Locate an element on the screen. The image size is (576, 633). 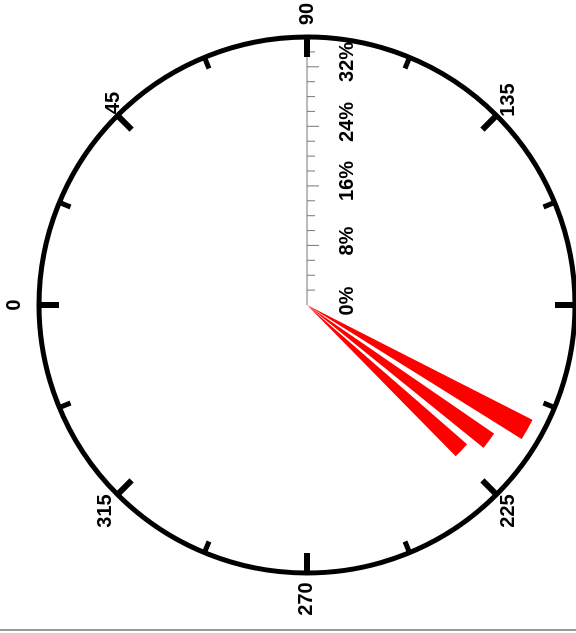
dir-label-0: 0 is located at coordinates (14, 304).